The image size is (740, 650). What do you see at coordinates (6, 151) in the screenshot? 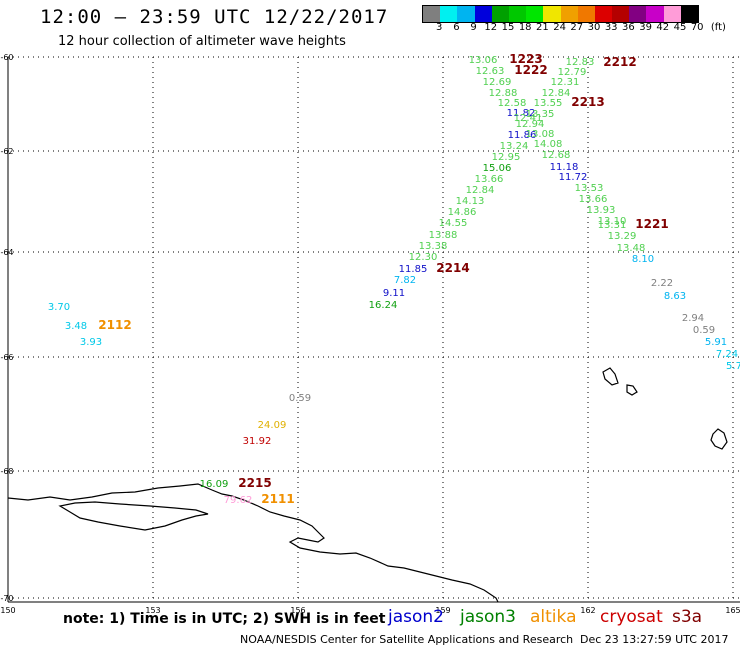
I see `latitude-tick-label: -62` at bounding box center [6, 151].